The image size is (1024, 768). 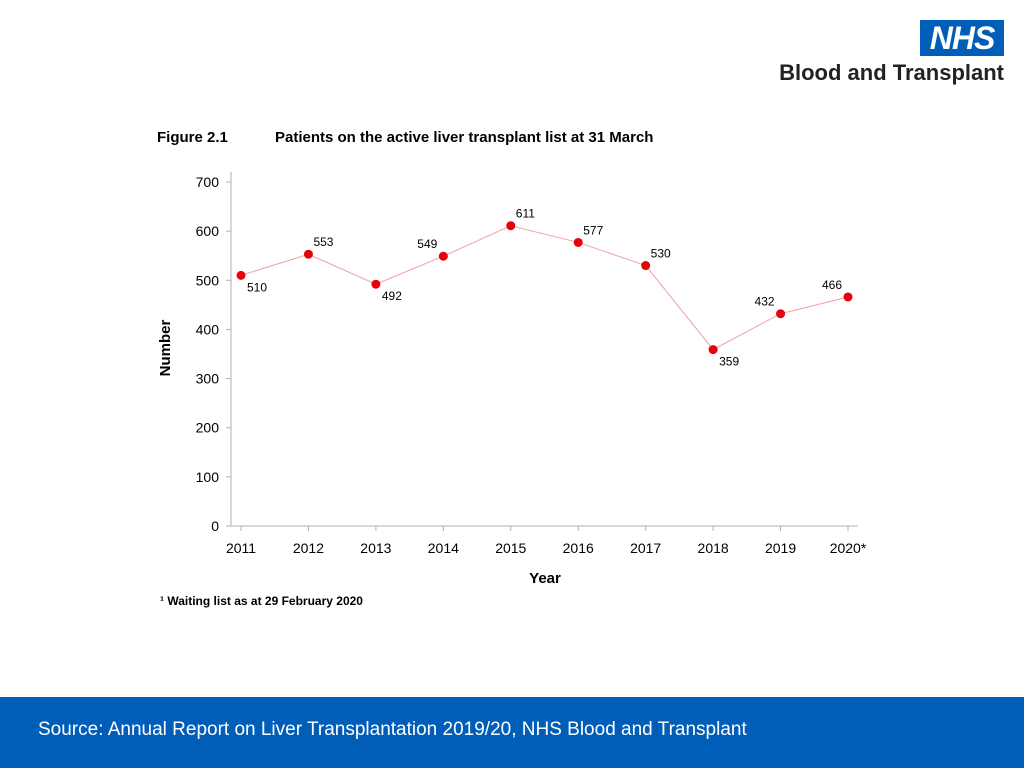 I want to click on x-tick-label: 2015, so click(x=510, y=548).